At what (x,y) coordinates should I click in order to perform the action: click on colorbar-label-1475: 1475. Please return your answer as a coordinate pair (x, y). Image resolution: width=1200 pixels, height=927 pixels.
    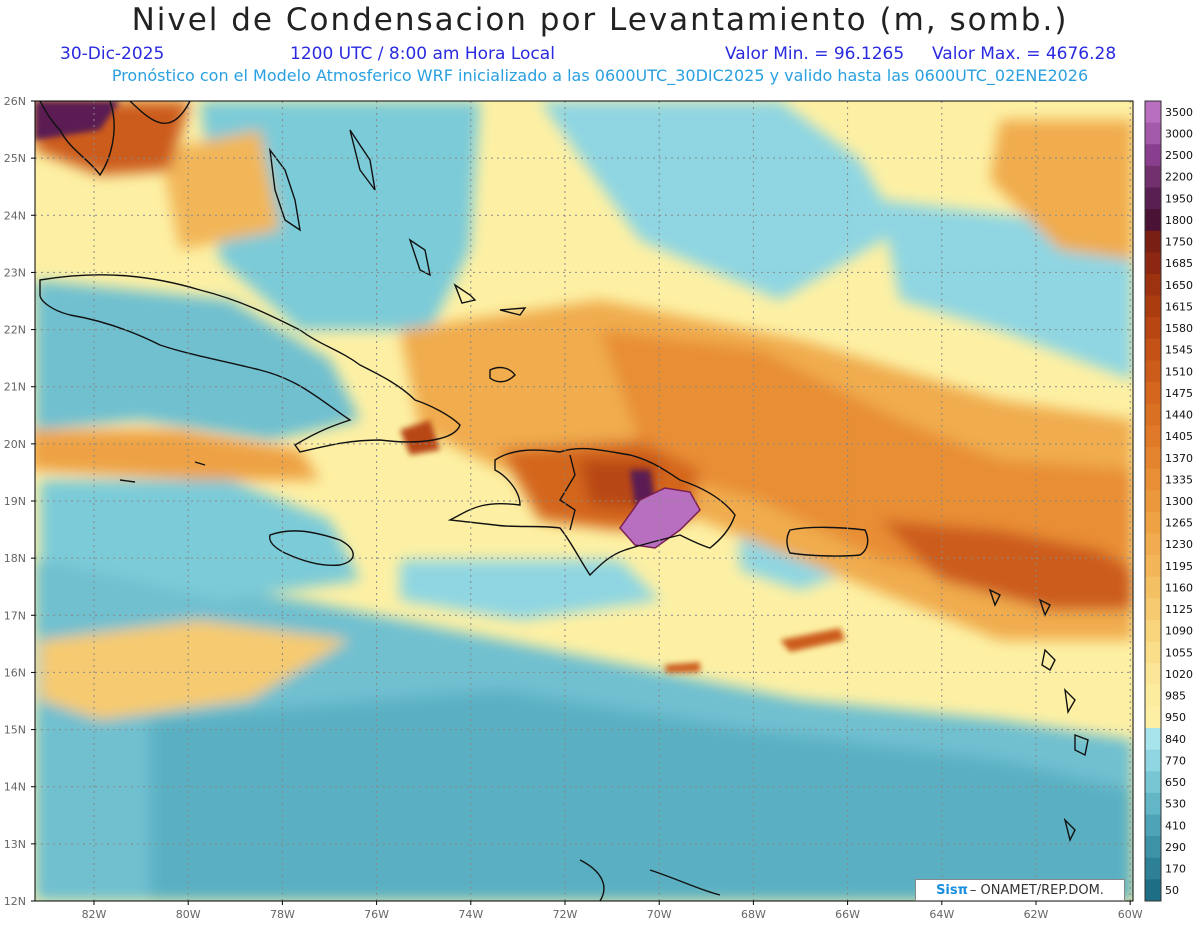
    Looking at the image, I should click on (1179, 393).